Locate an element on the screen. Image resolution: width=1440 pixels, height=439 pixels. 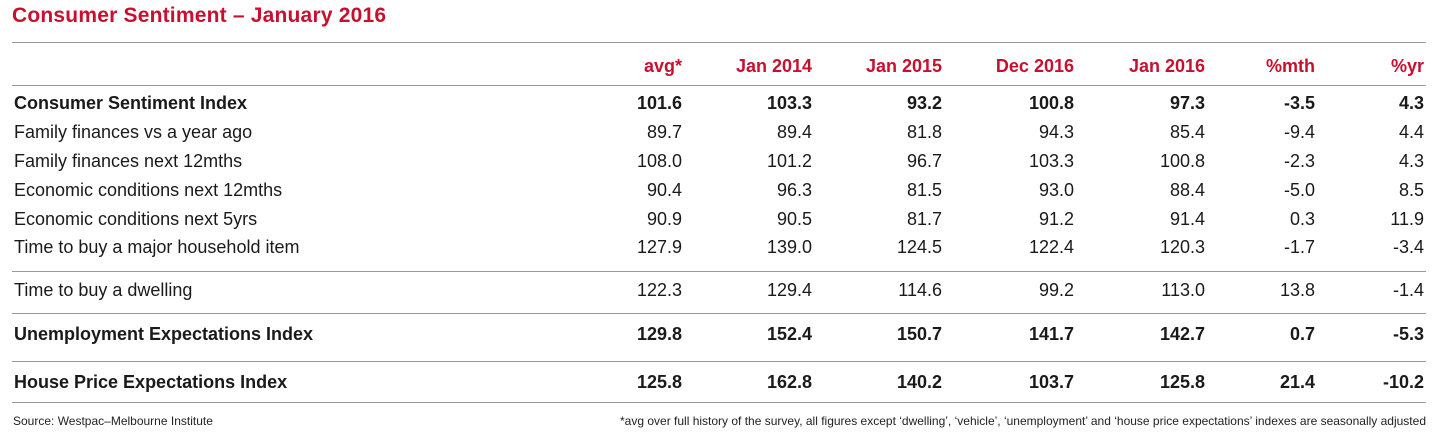
cell-pct-month: 13.8 is located at coordinates (1297, 290).